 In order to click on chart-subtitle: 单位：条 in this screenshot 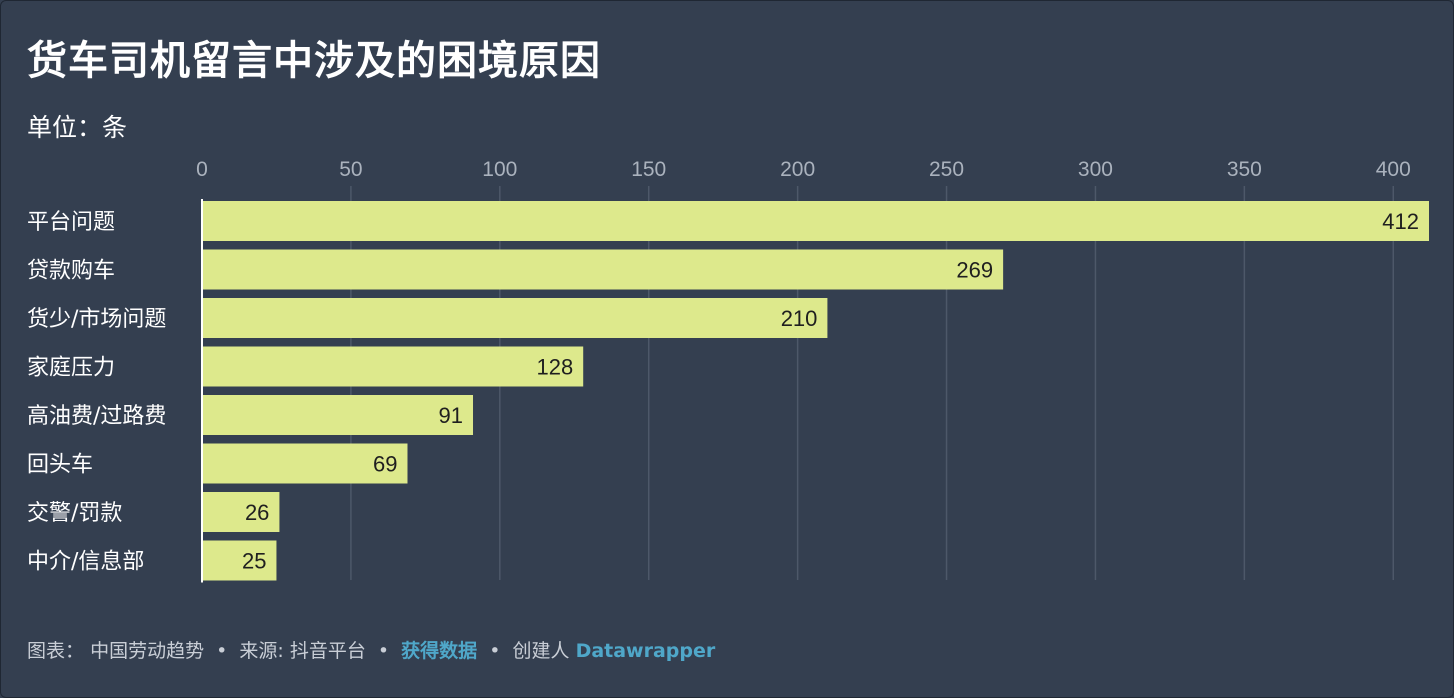, I will do `click(77, 127)`.